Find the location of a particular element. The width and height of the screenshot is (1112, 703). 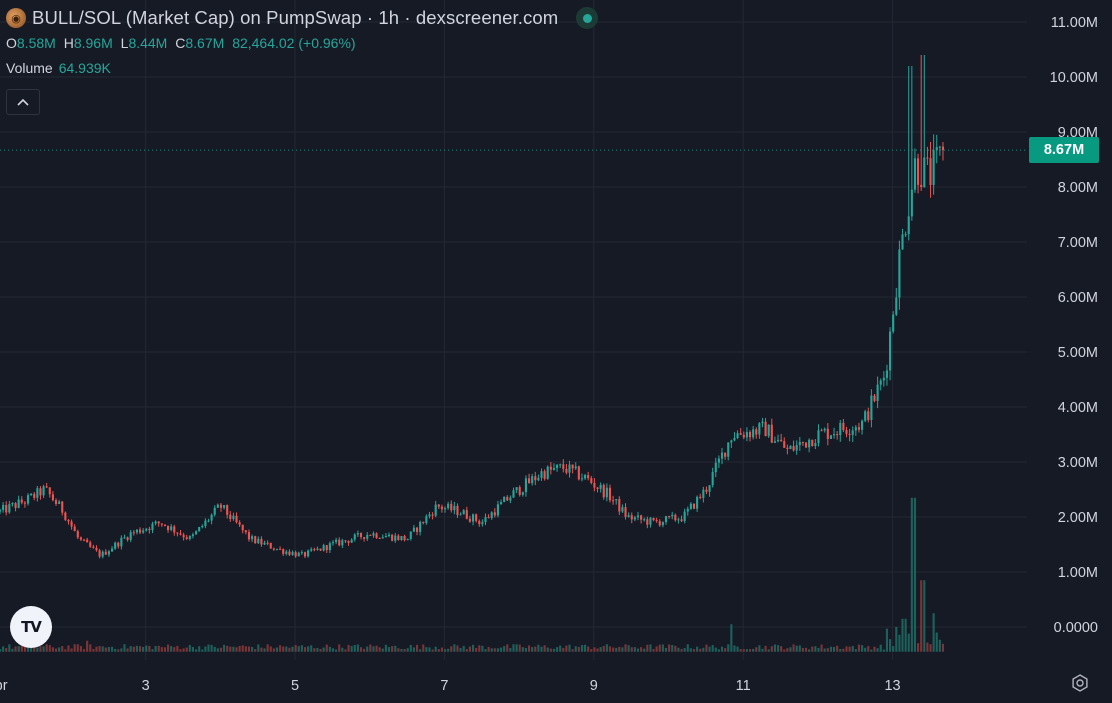

bull-token-icon: ◉ is located at coordinates (16, 18).